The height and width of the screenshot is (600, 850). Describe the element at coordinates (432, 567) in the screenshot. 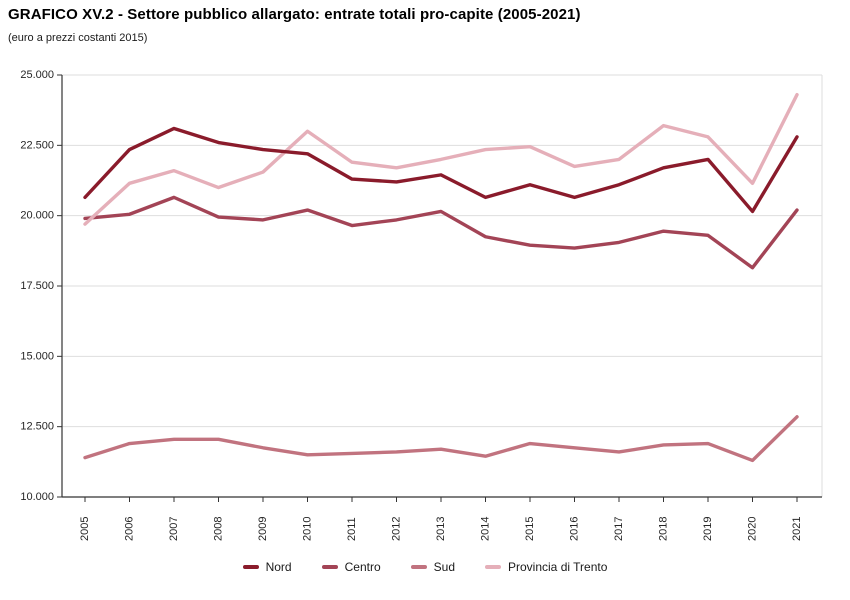

I see `legend-item-sud: Sud` at that location.